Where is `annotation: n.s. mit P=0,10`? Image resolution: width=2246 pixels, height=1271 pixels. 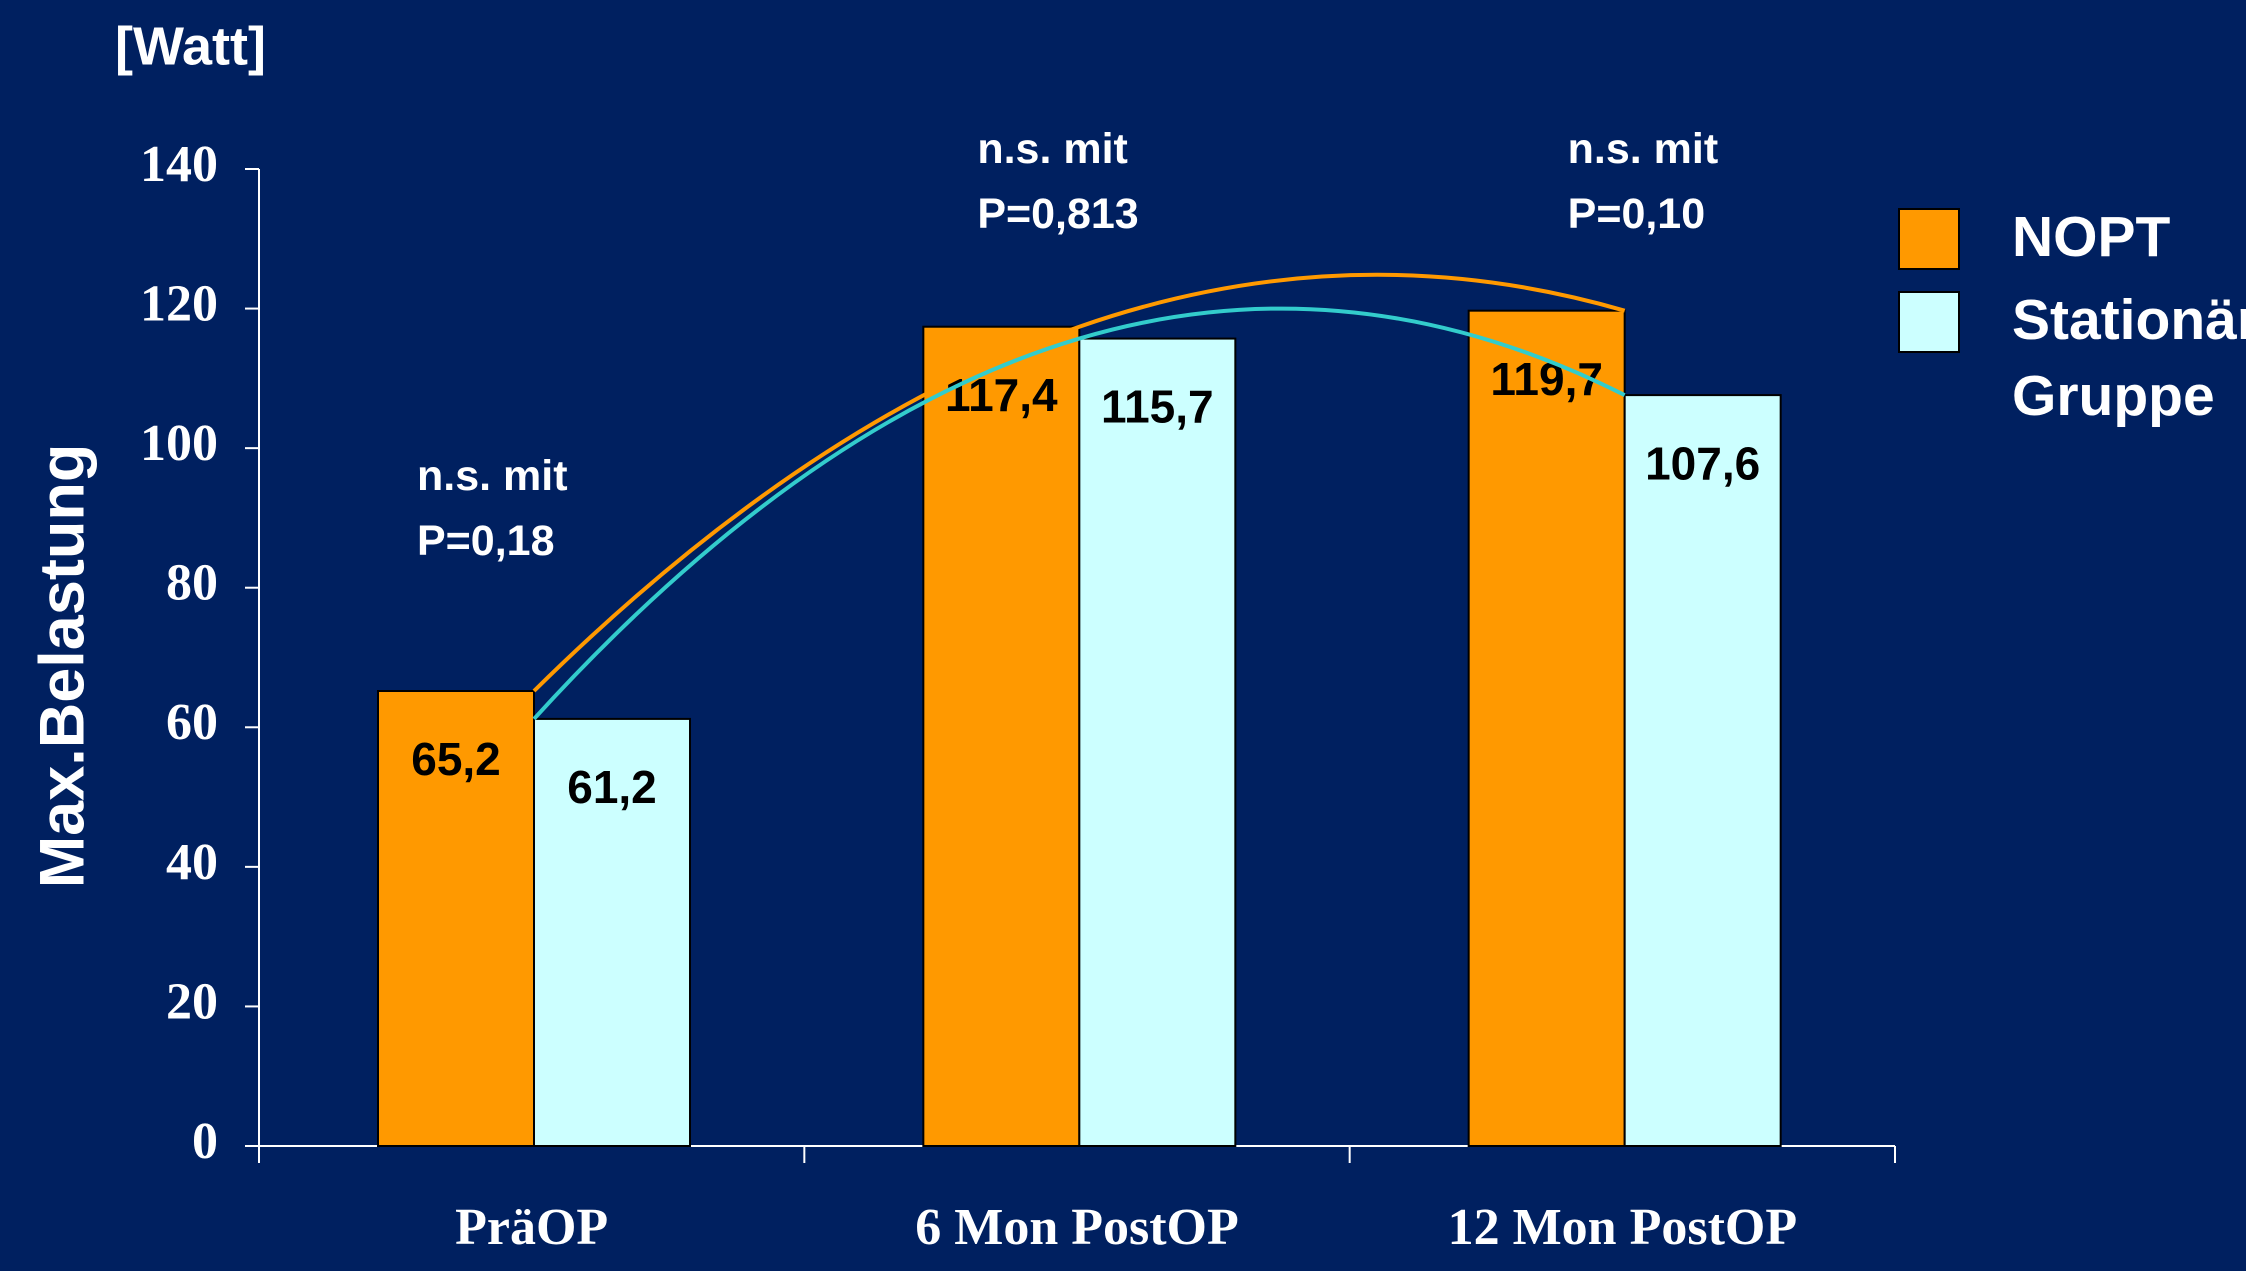 annotation: n.s. mit P=0,10 is located at coordinates (1643, 181).